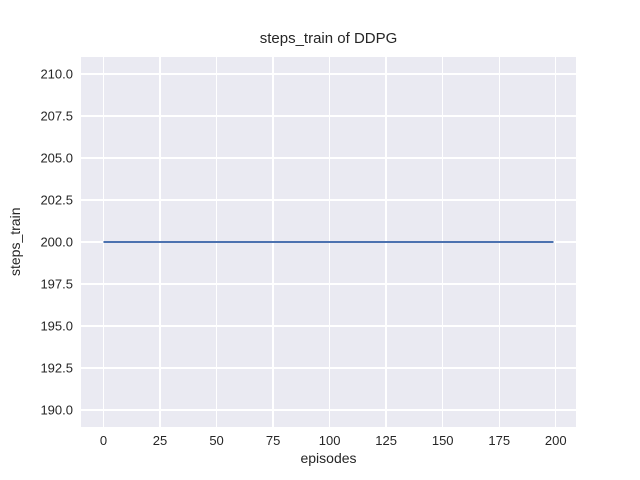  Describe the element at coordinates (56, 116) in the screenshot. I see `y-tick-label: 207.5` at that location.